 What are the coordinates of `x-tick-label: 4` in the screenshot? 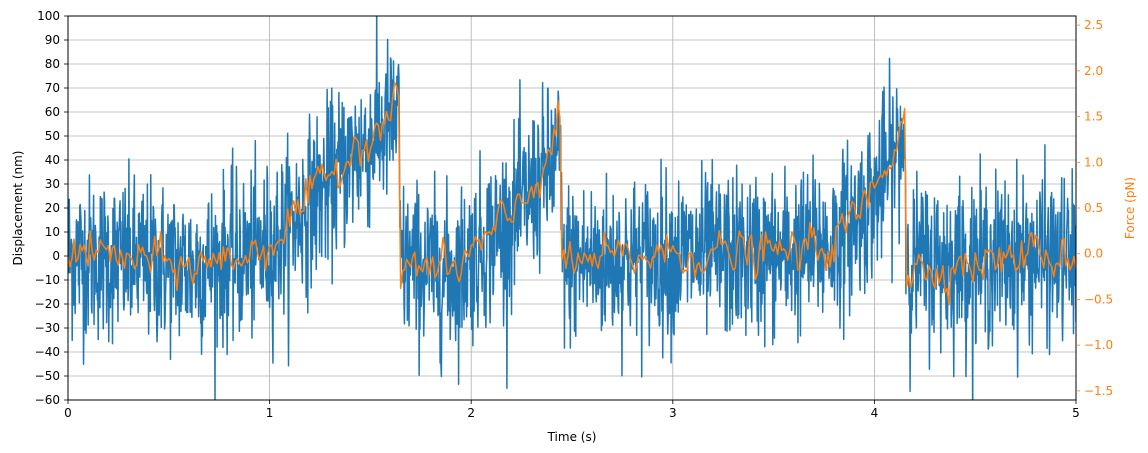 It's located at (875, 413).